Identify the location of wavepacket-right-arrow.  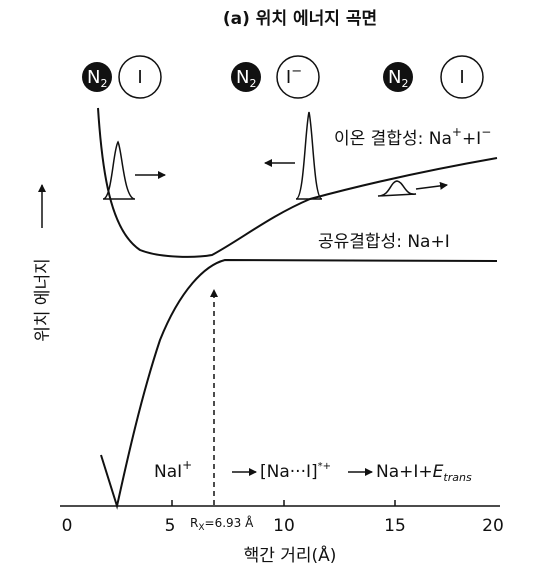
(431, 185).